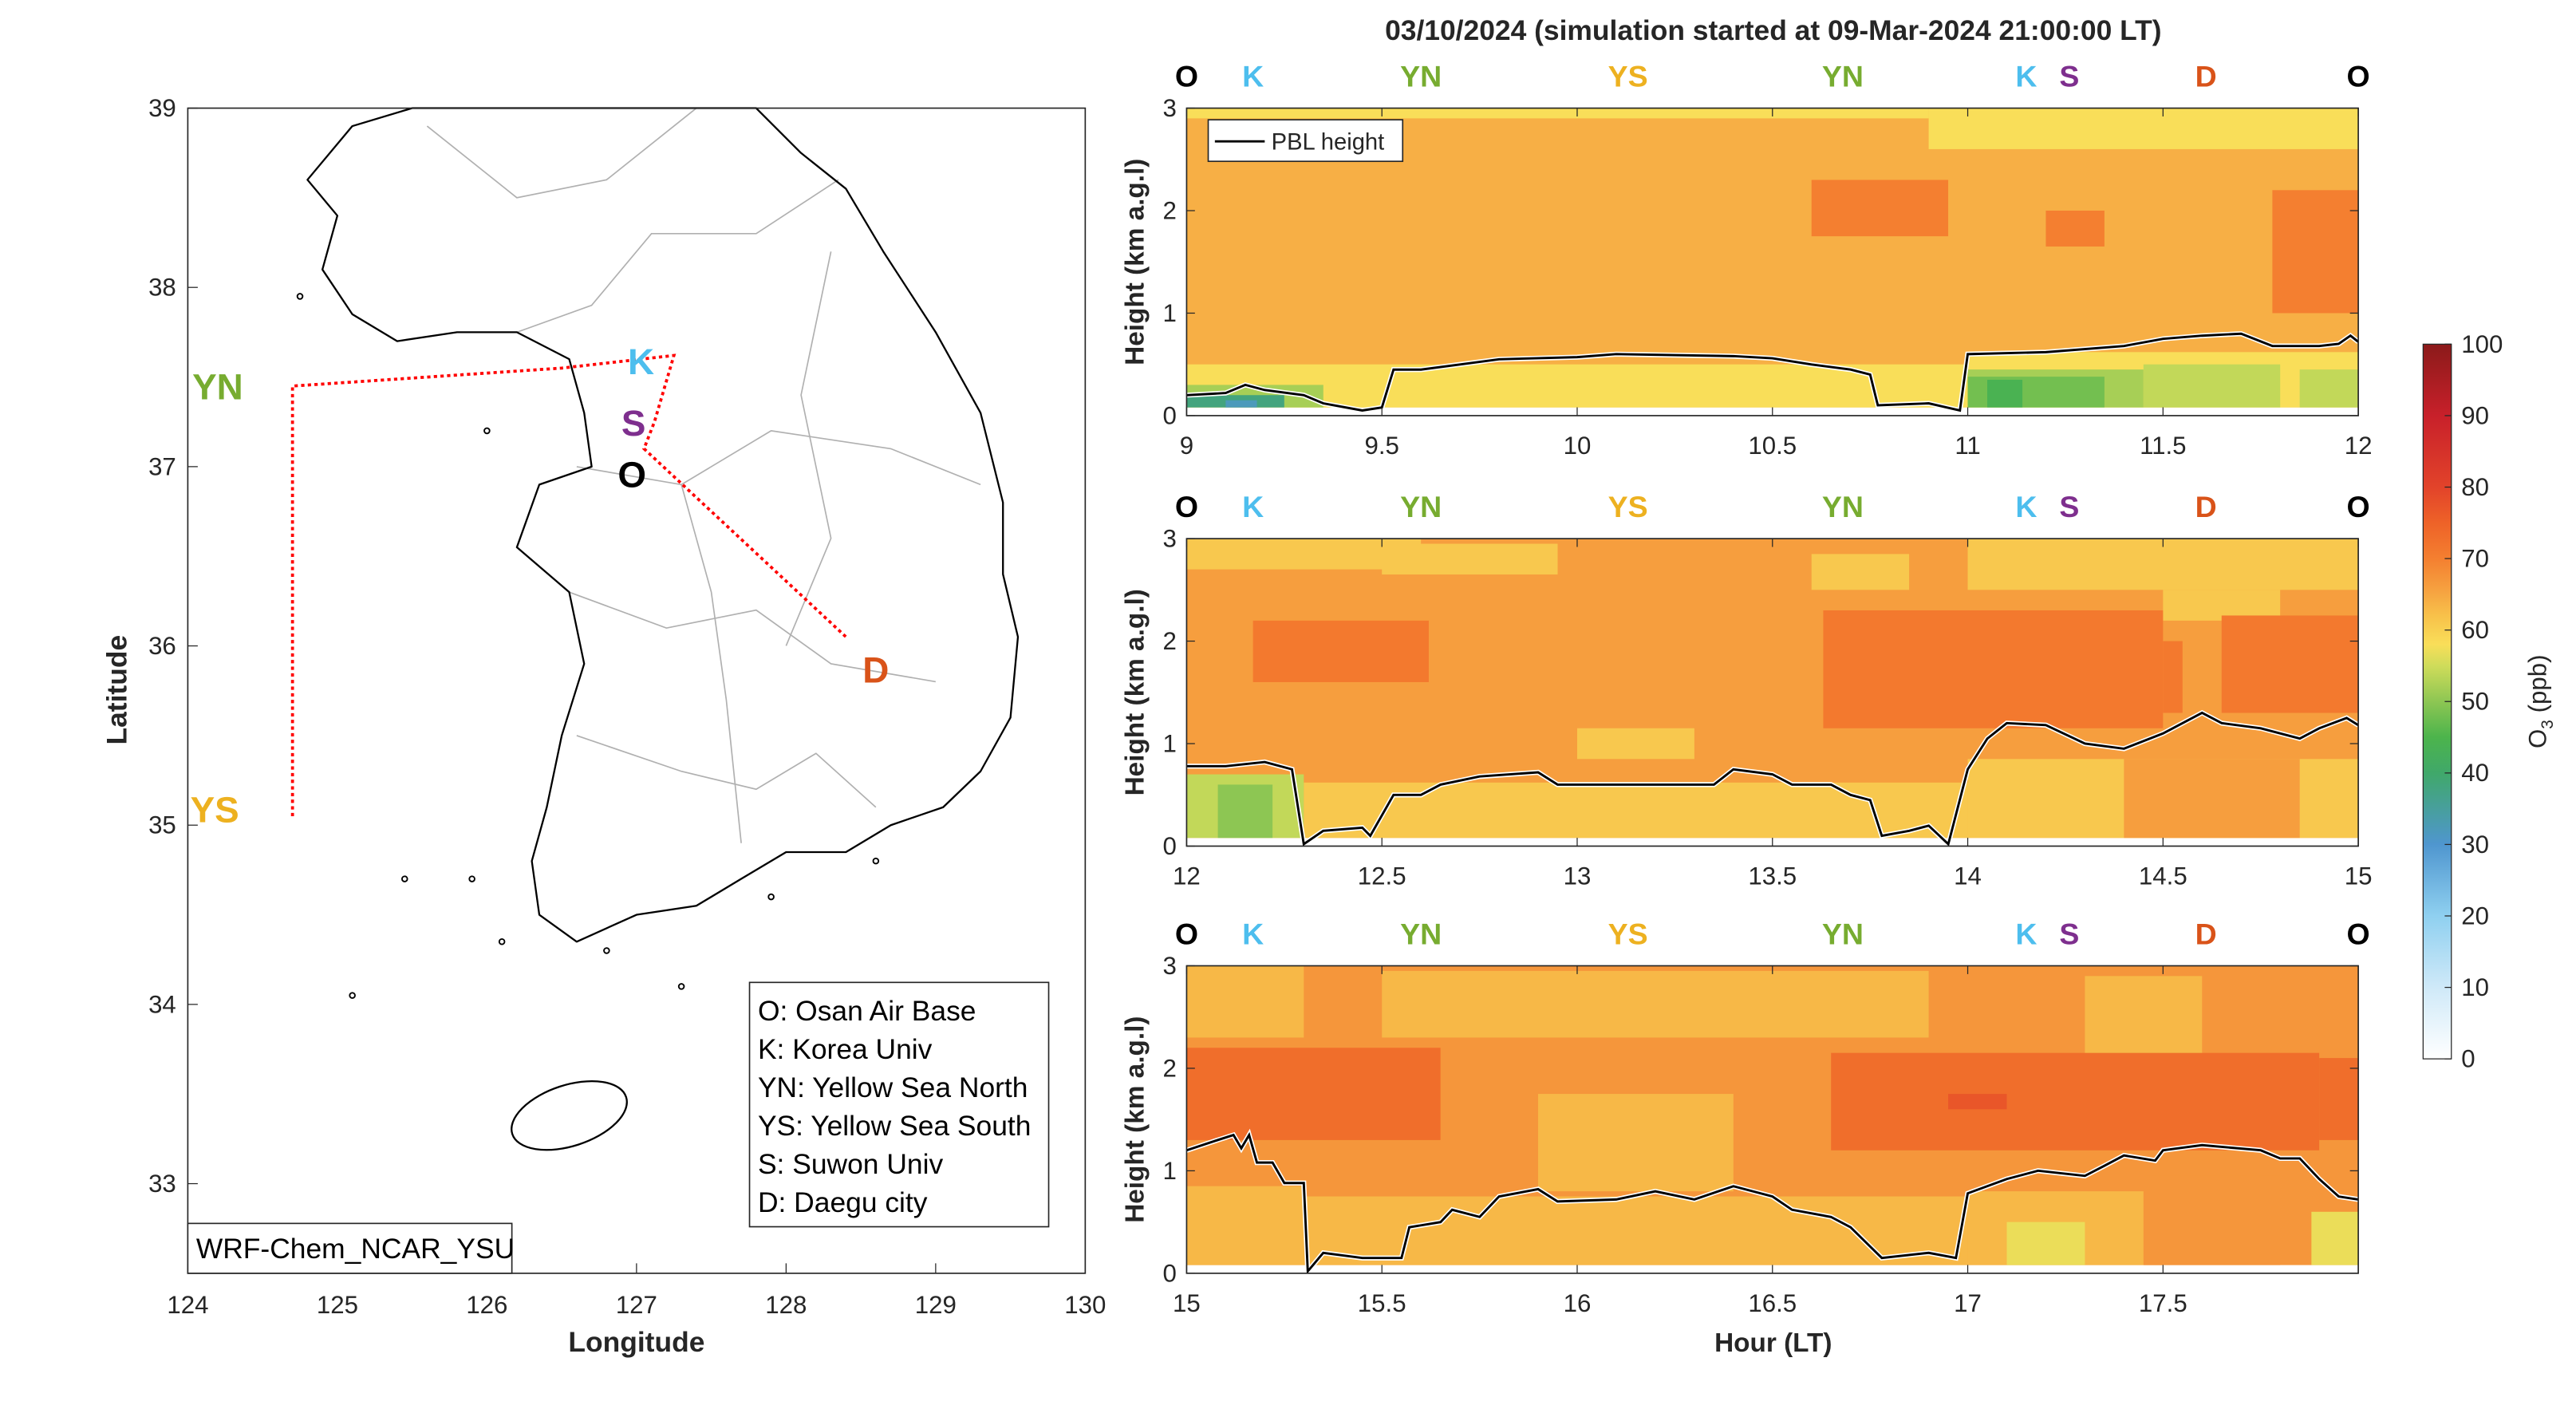 The image size is (2576, 1413). I want to click on map-ytick-label: 37, so click(162, 466).